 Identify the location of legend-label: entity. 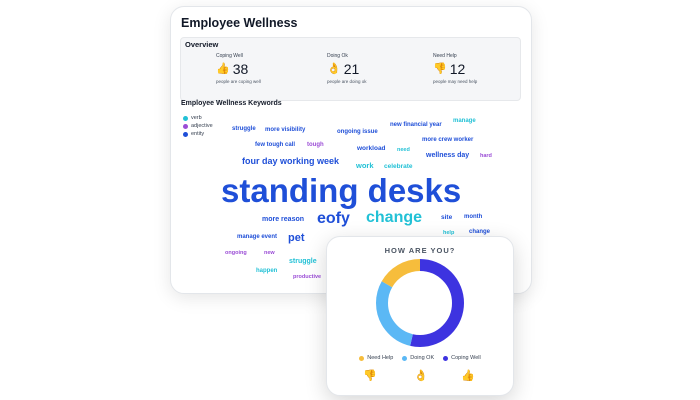
(198, 134).